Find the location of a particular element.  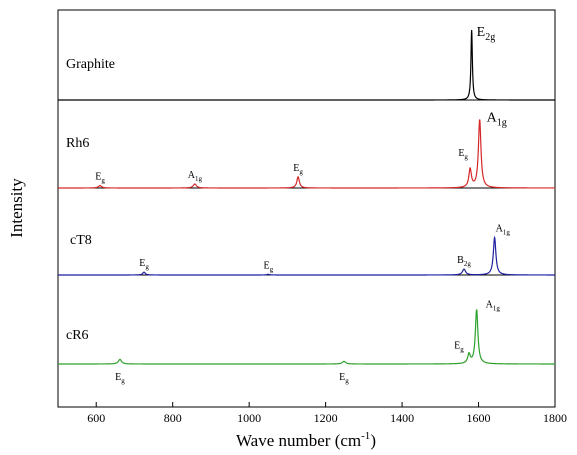

x-axis-title-base: Wave number (cm is located at coordinates (298, 440).